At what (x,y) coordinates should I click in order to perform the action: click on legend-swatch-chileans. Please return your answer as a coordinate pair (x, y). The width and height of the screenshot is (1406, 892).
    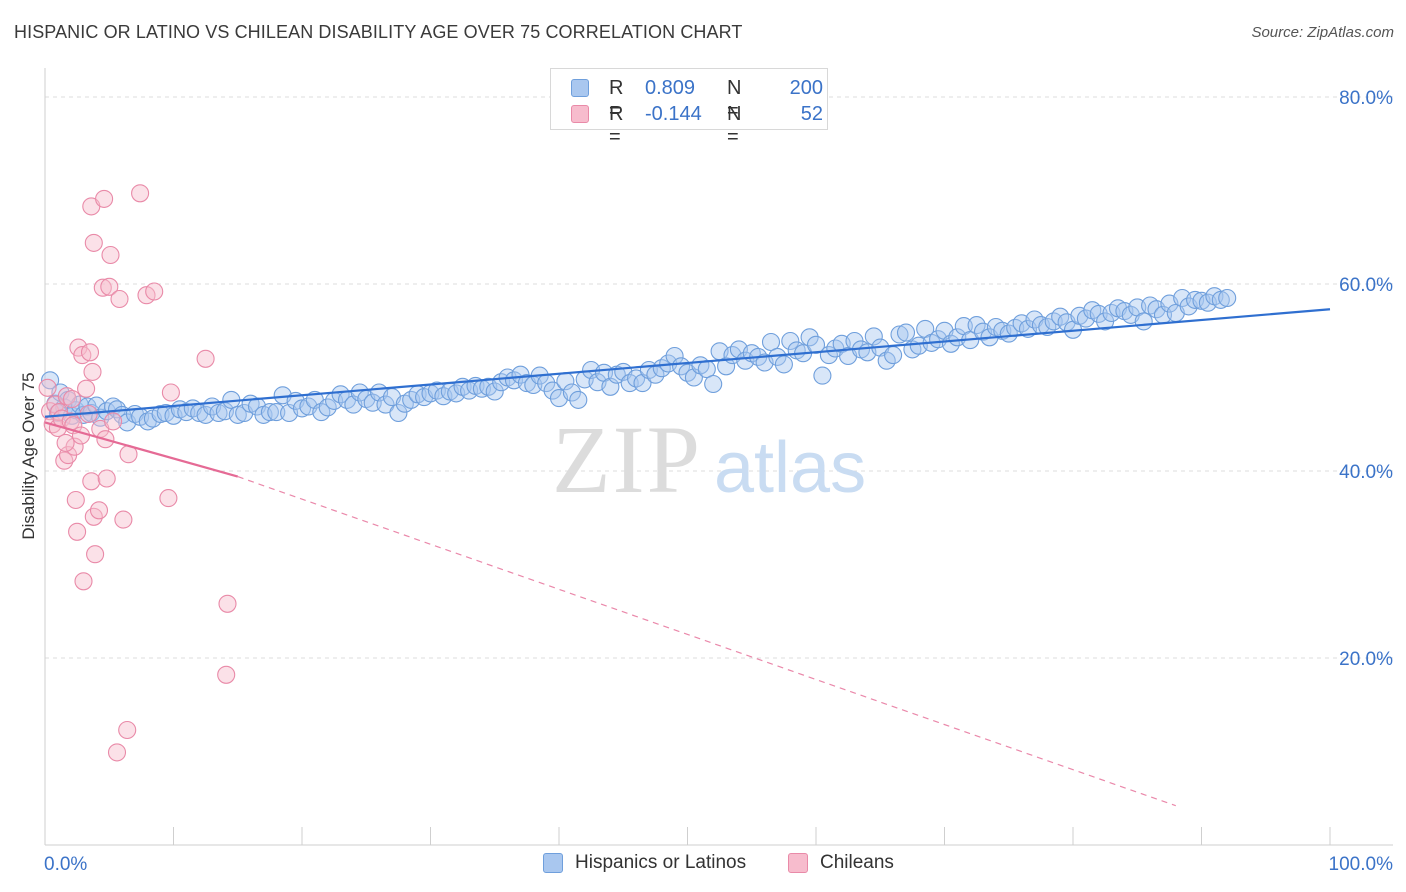
    Looking at the image, I should click on (580, 114).